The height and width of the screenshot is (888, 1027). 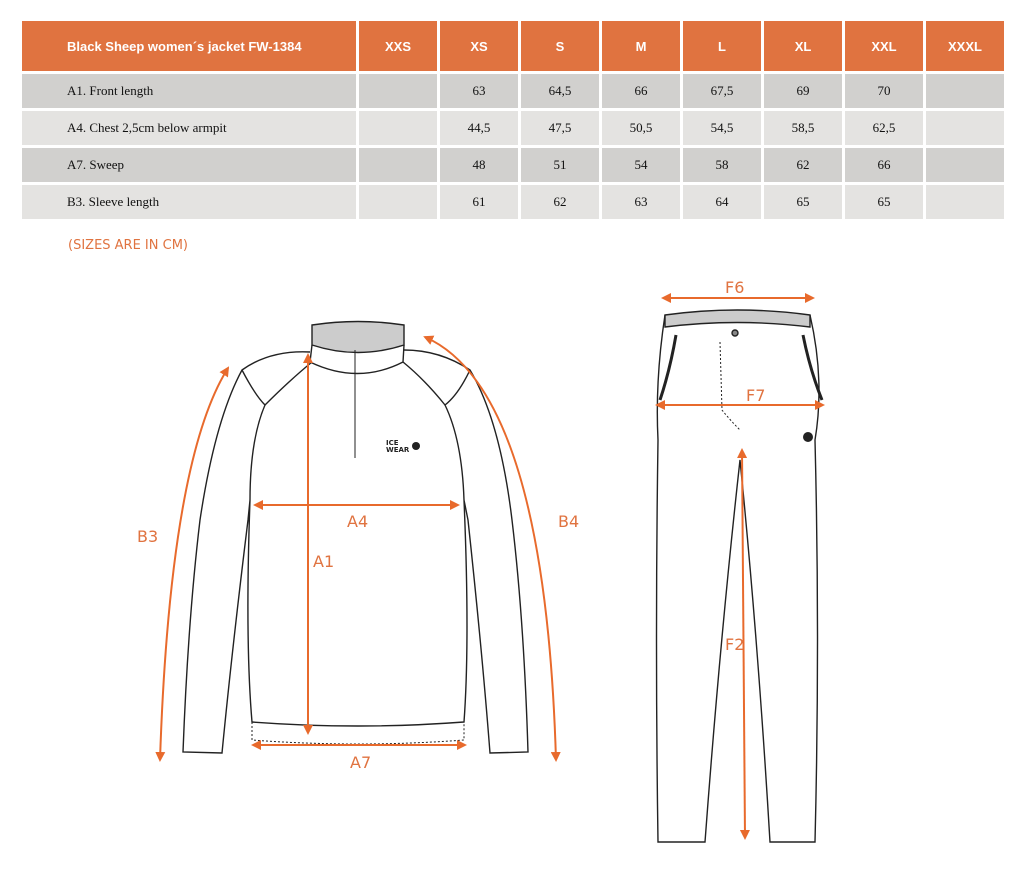 I want to click on size-value: 54,5, so click(x=722, y=128).